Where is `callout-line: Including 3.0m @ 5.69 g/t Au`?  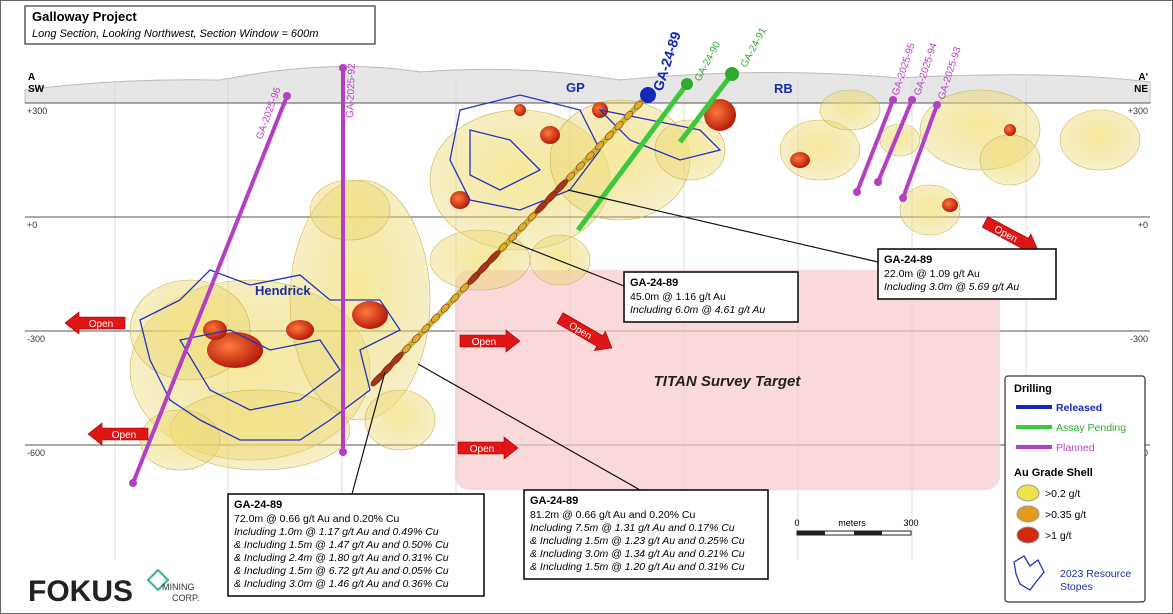
callout-line: Including 3.0m @ 5.69 g/t Au is located at coordinates (951, 287).